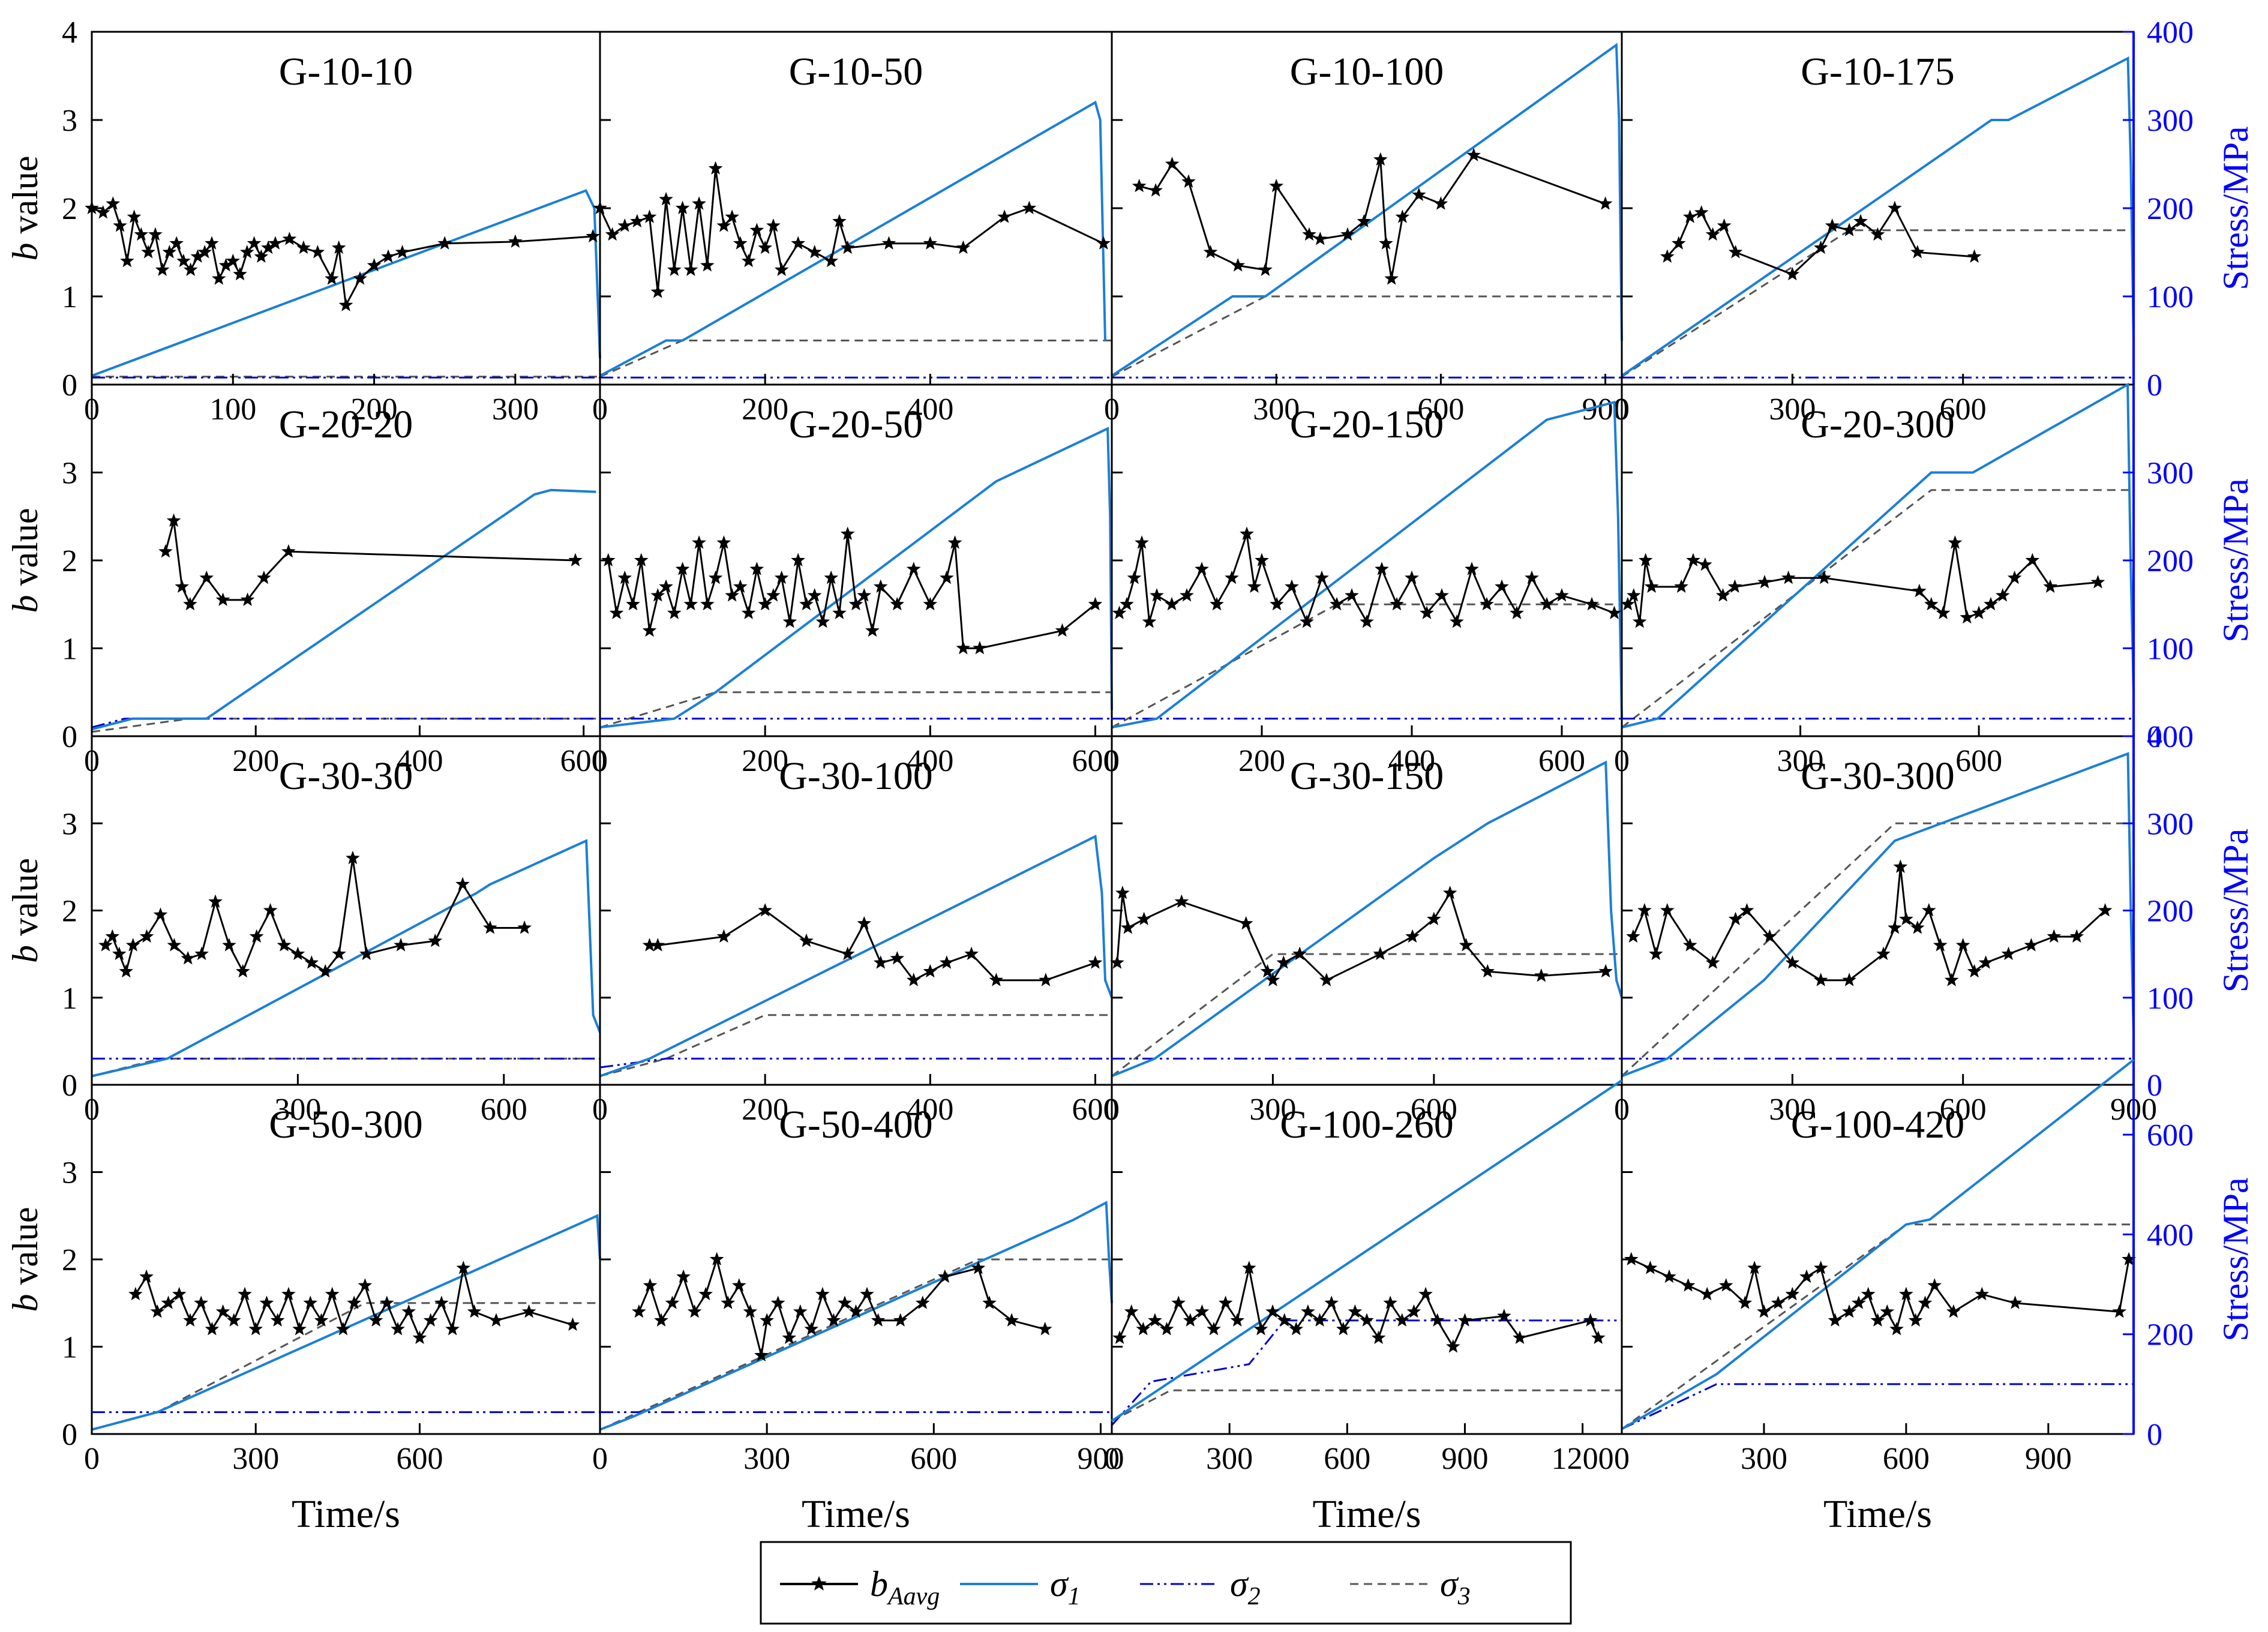 This screenshot has height=1632, width=2268. Describe the element at coordinates (1166, 1583) in the screenshot. I see `legend: bAavg σ1 σ2 σ3` at that location.